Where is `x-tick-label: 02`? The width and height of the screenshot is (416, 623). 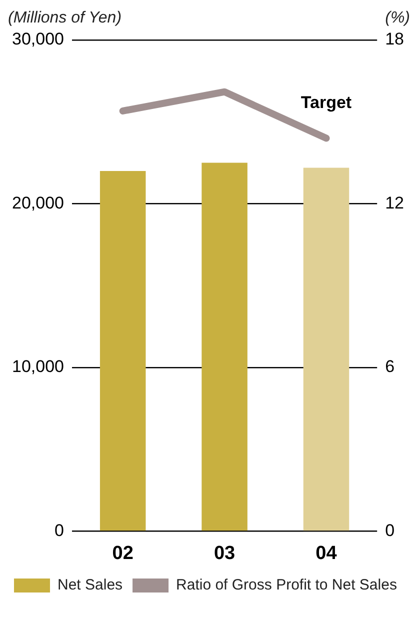
x-tick-label: 02 is located at coordinates (123, 553).